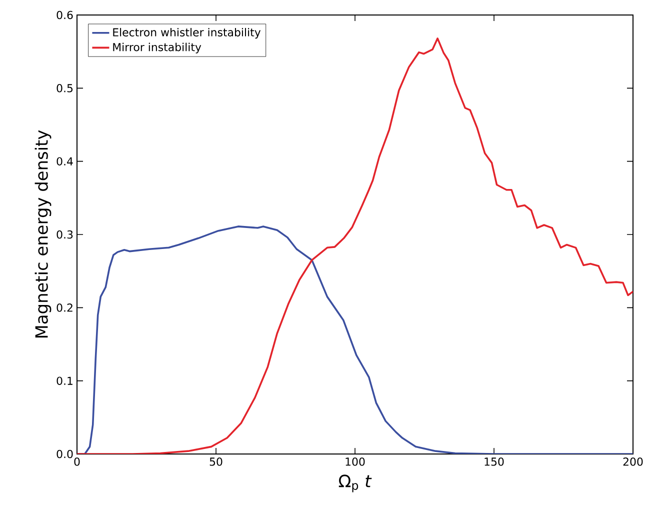 The width and height of the screenshot is (647, 510). What do you see at coordinates (64, 308) in the screenshot?
I see `y-tick-label: 0.2` at bounding box center [64, 308].